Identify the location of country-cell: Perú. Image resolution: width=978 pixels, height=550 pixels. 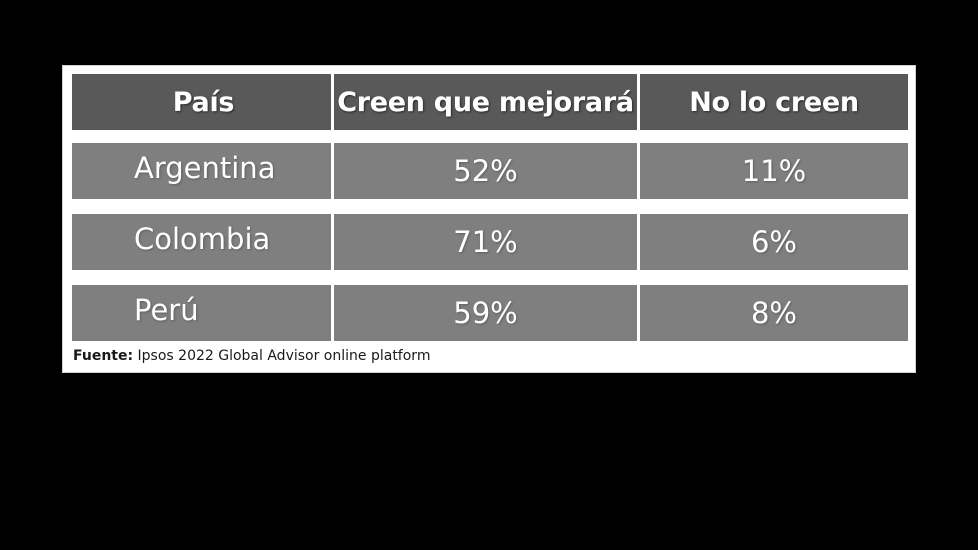
(201, 313).